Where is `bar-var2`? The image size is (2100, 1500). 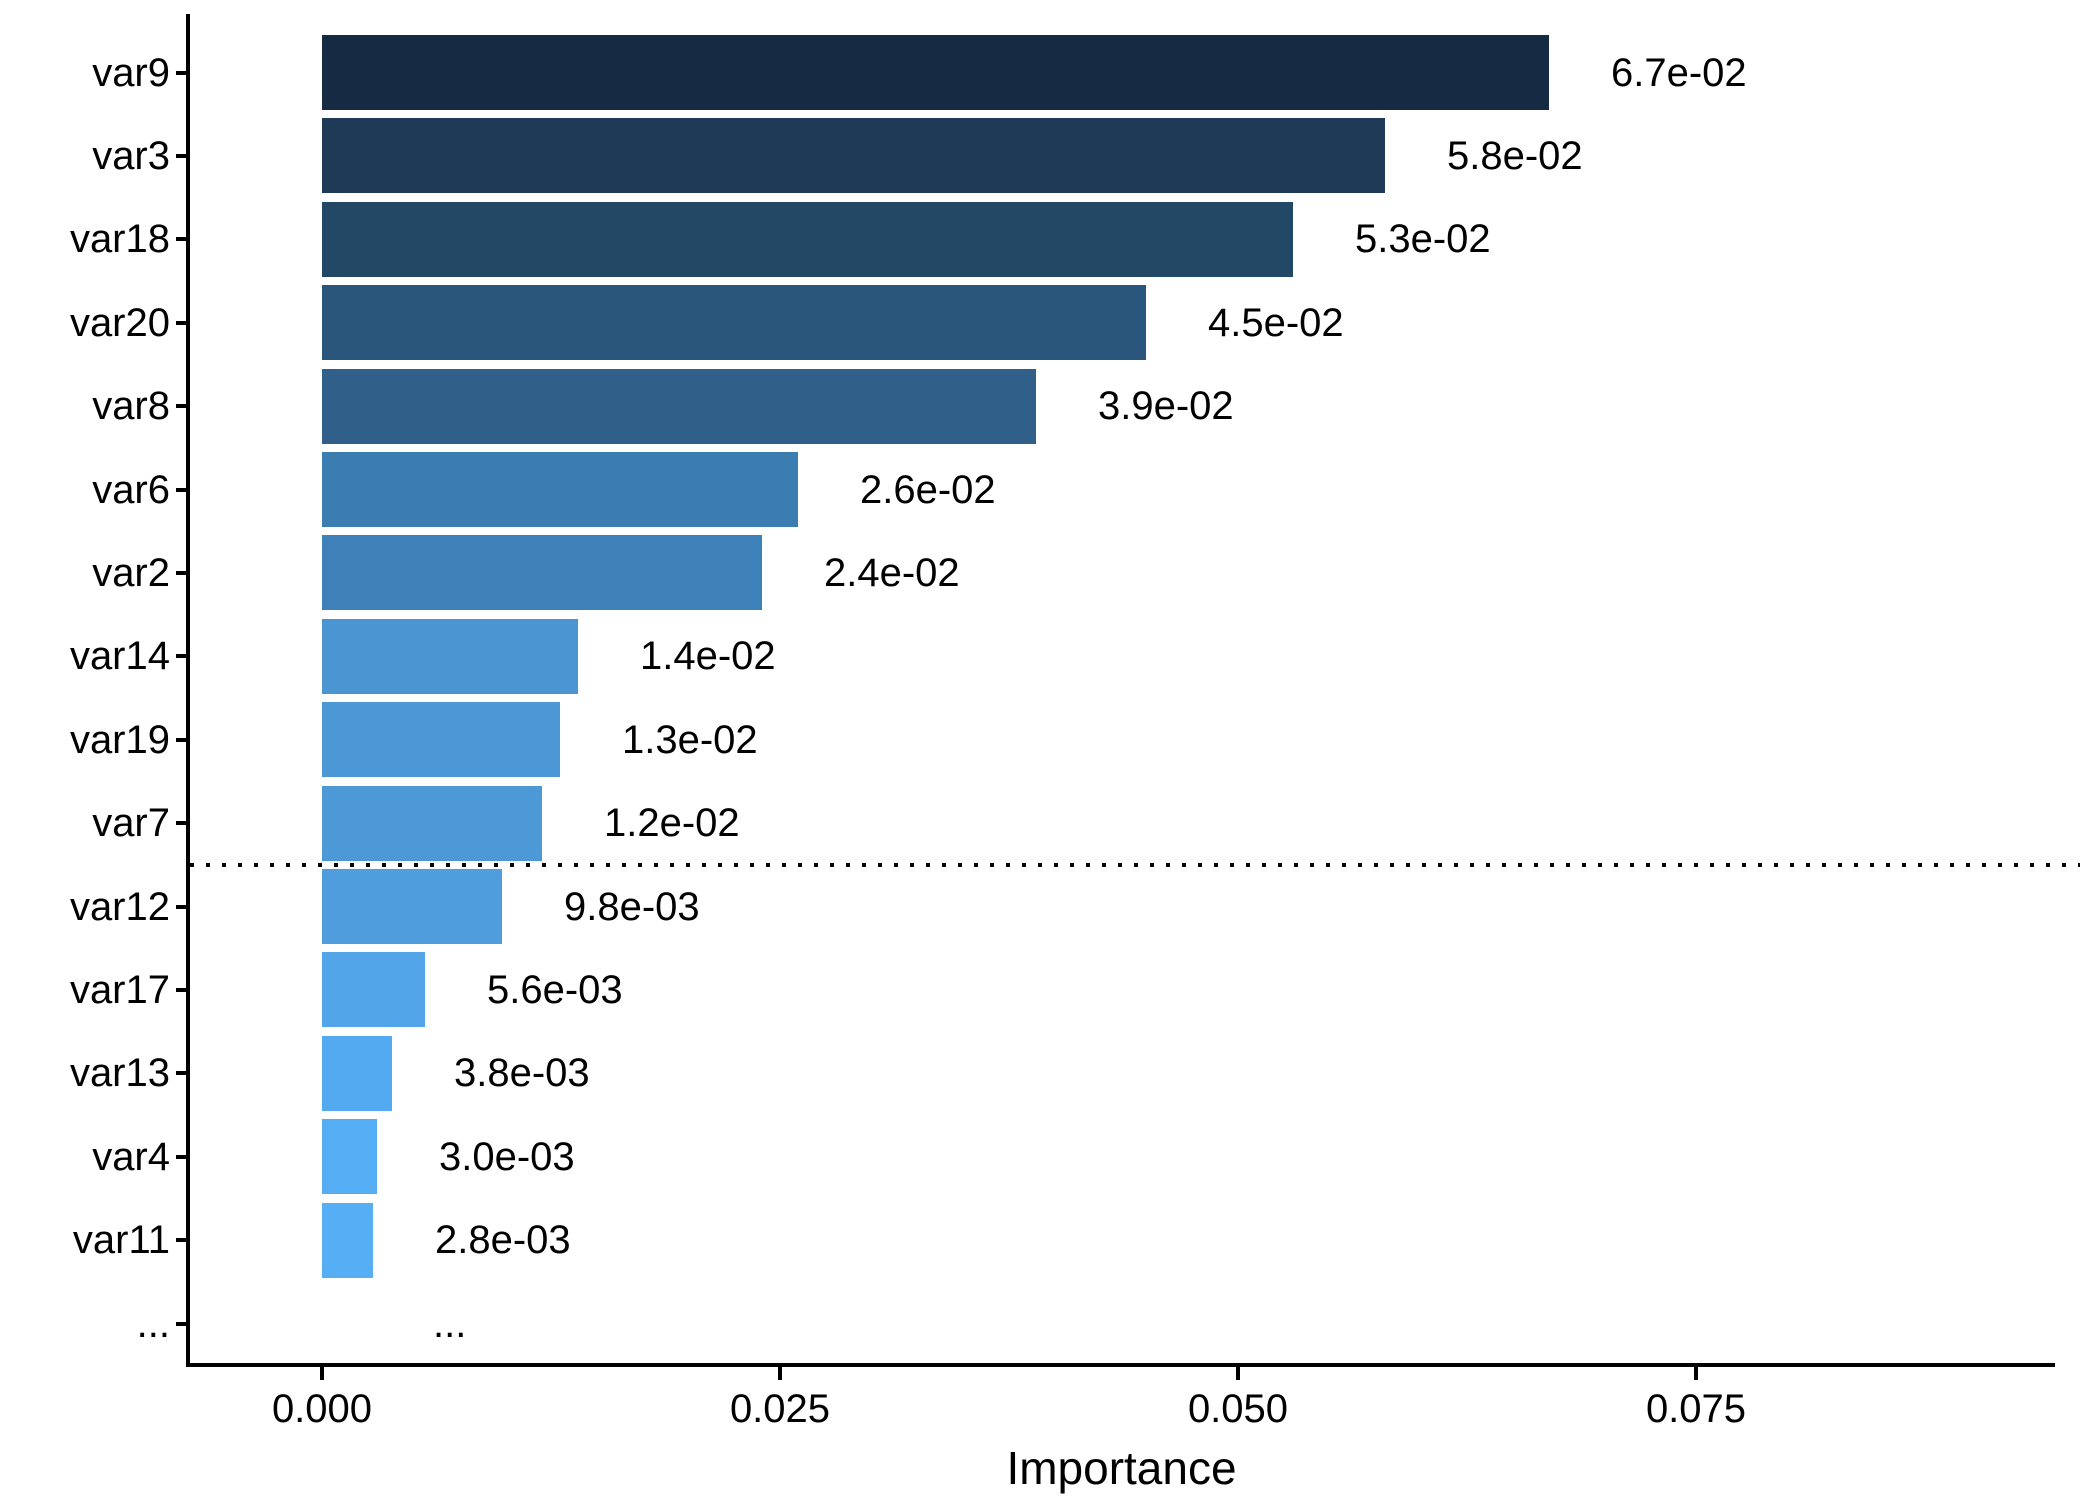
bar-var2 is located at coordinates (542, 573).